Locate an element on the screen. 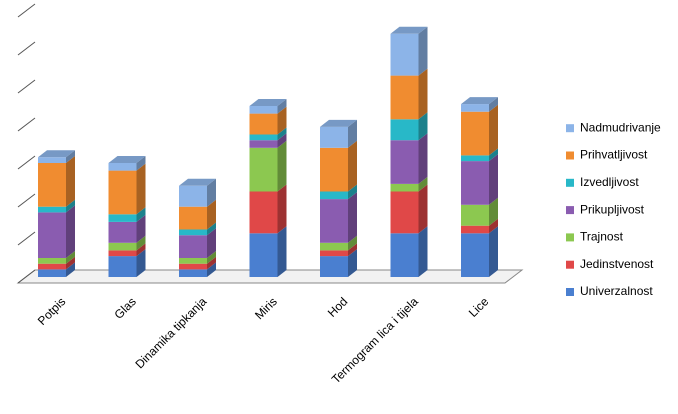 This screenshot has width=678, height=414. x-tick-label: Dinamika tipkanja is located at coordinates (170, 332).